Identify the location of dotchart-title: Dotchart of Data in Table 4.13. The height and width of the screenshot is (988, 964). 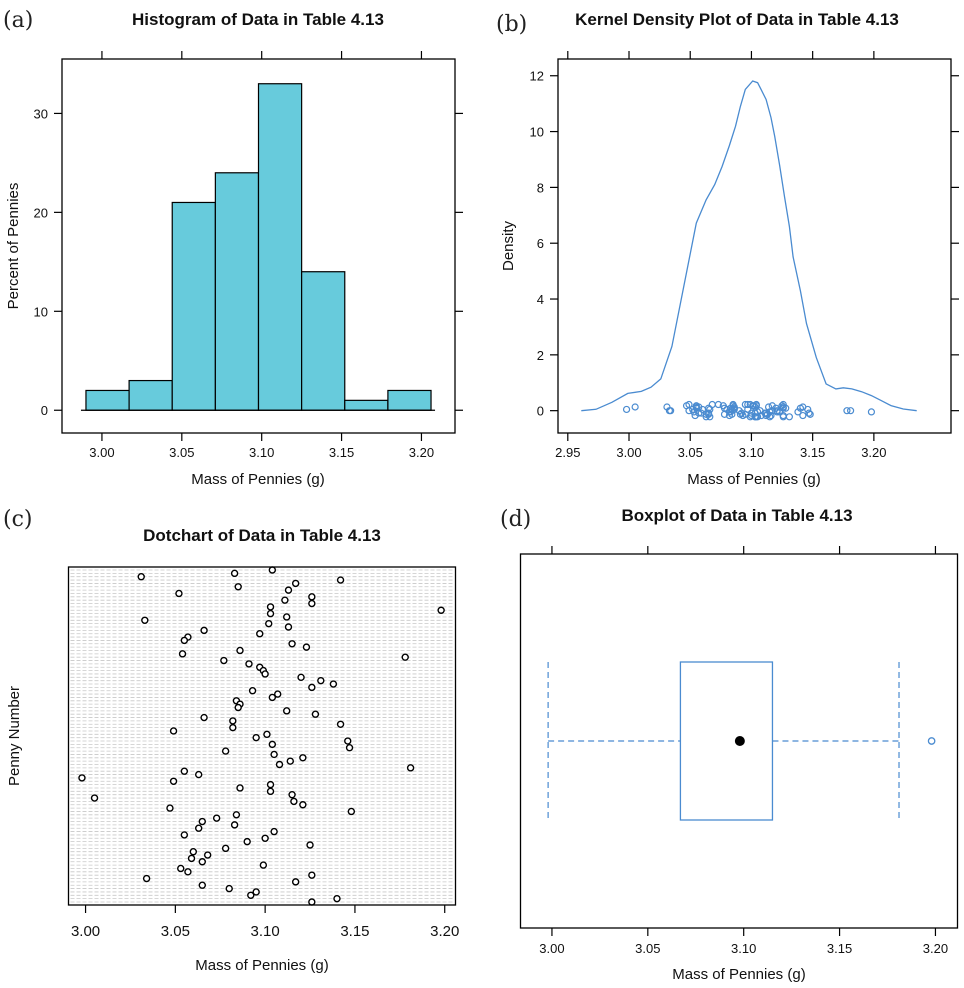
(262, 535).